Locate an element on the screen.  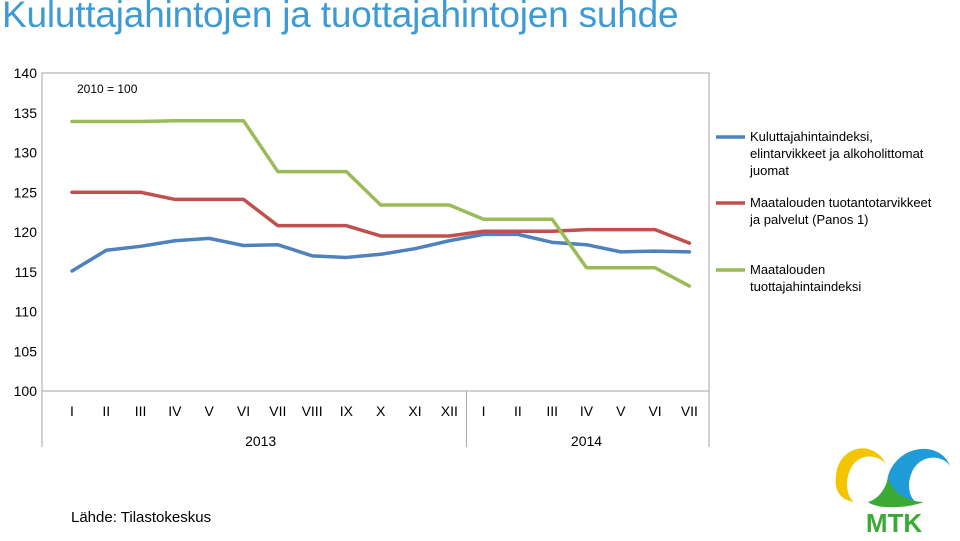
y-tick-label: 105 is located at coordinates (26, 351).